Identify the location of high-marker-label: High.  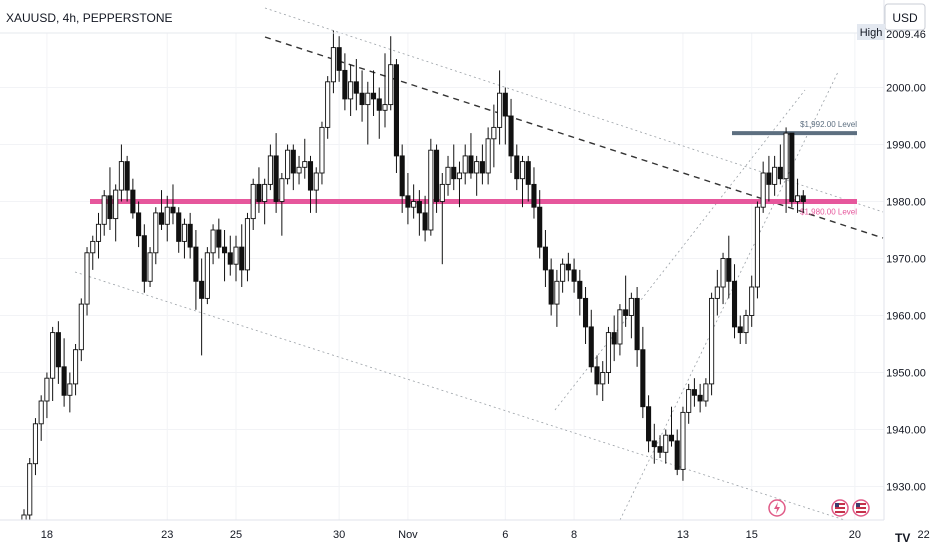
(871, 33).